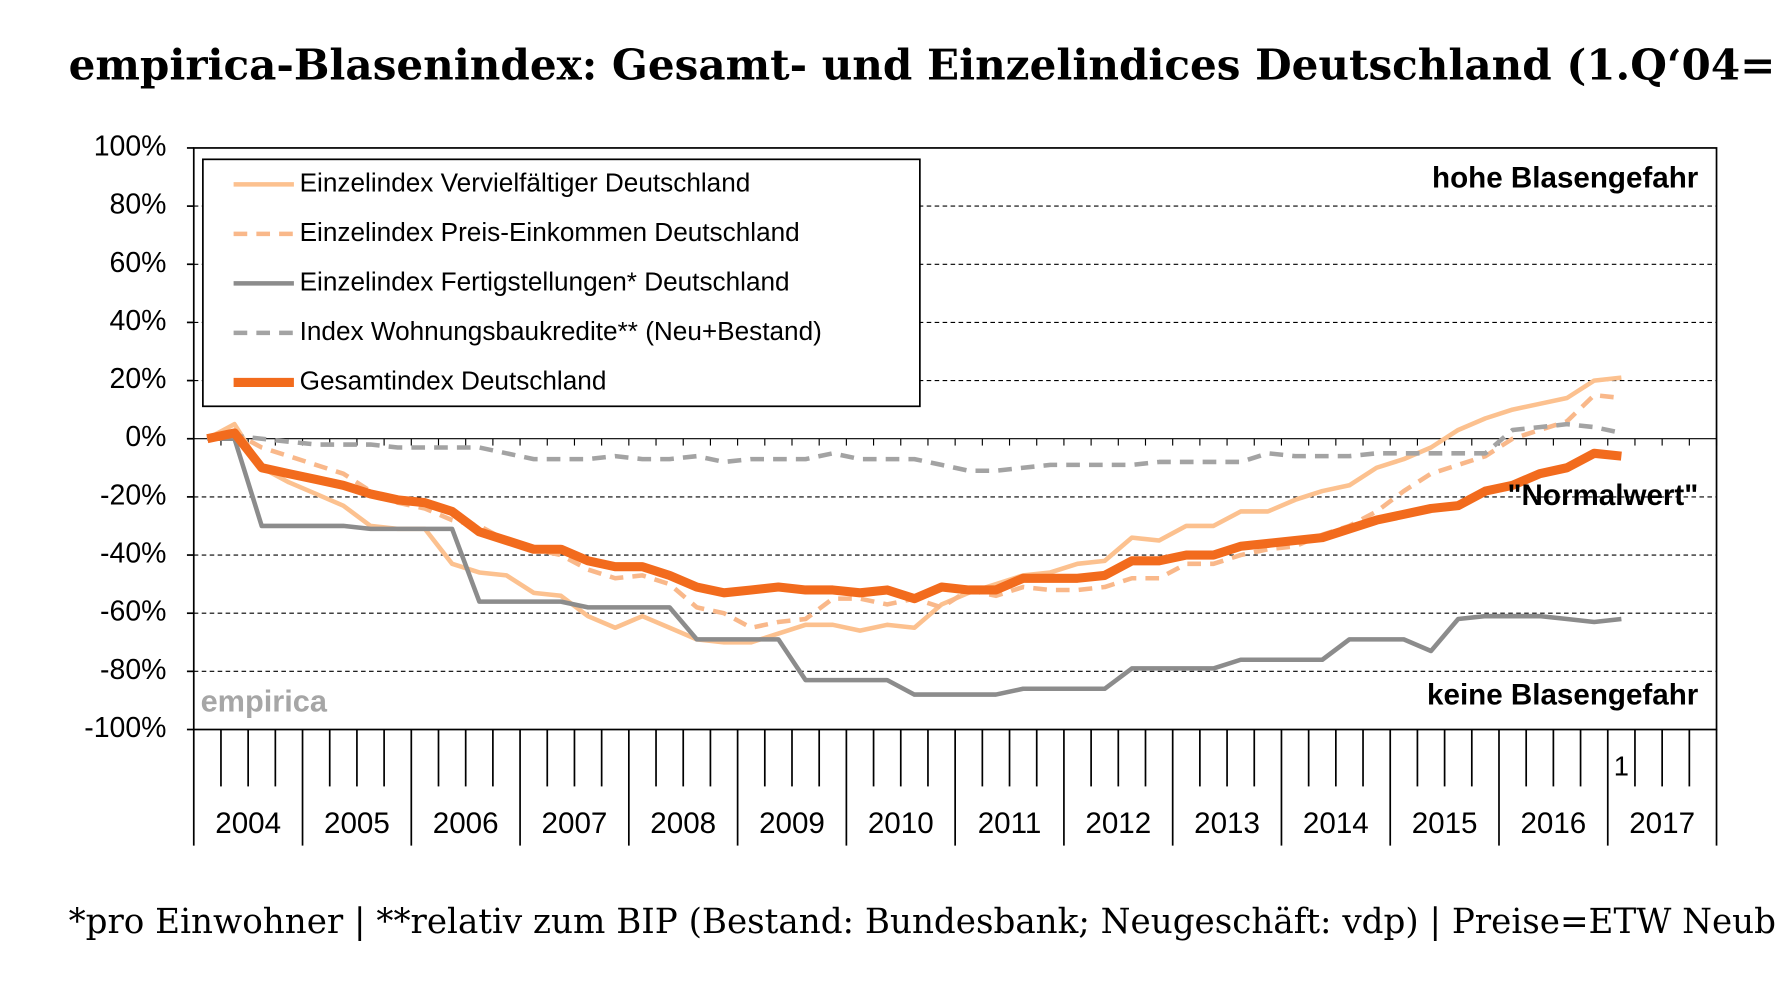 This screenshot has height=989, width=1776. Describe the element at coordinates (1662, 823) in the screenshot. I see `x-year-label: 2017` at that location.